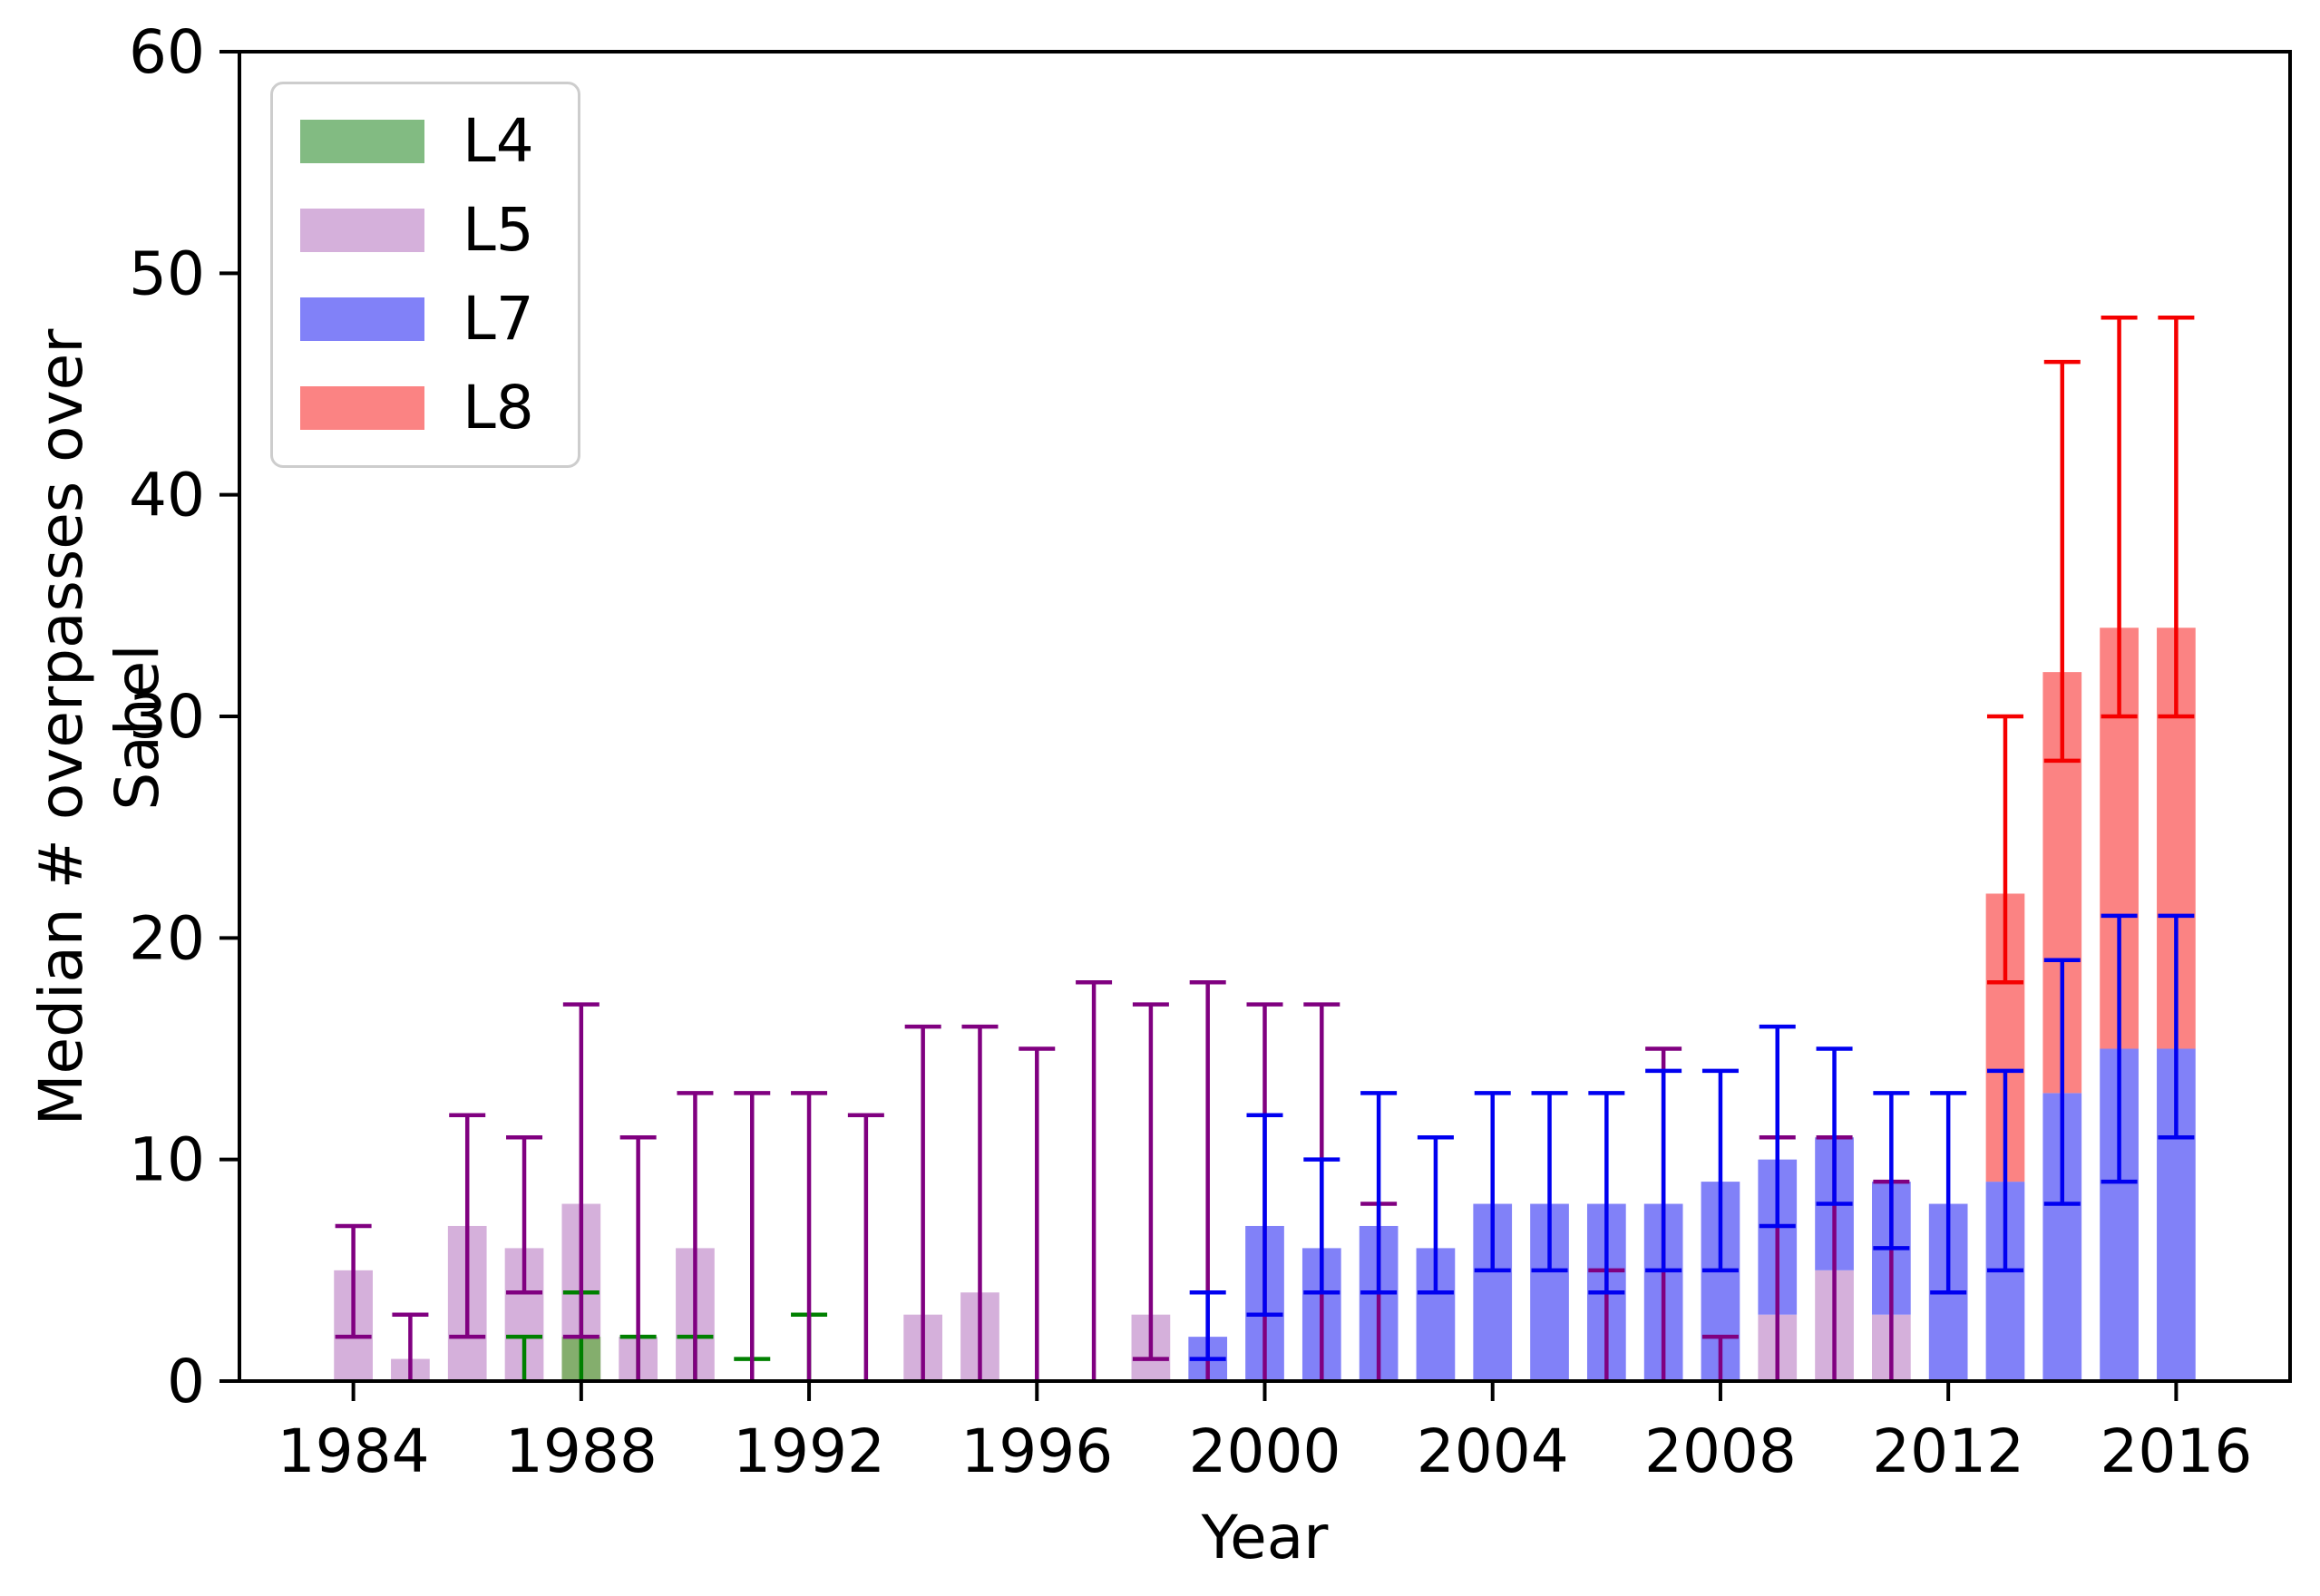  Describe the element at coordinates (1037, 1451) in the screenshot. I see `x-tick-label-1996: 1996` at that location.